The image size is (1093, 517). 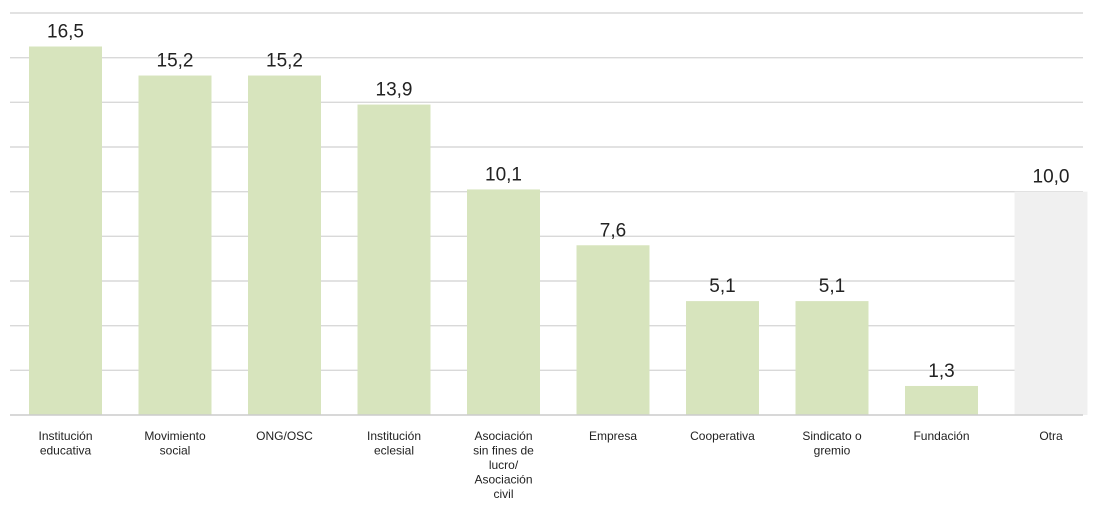 I want to click on bar-value-label: 10,1, so click(x=503, y=174).